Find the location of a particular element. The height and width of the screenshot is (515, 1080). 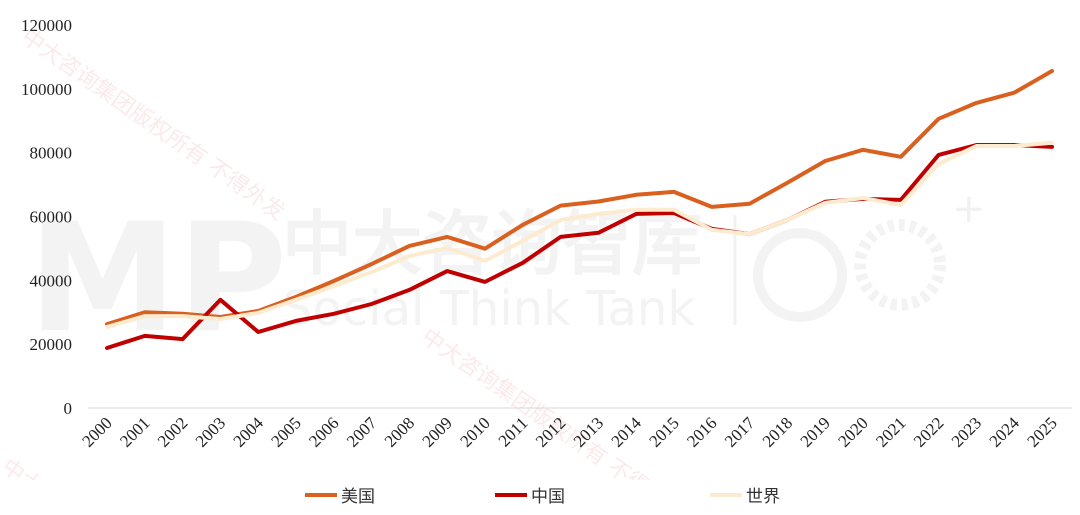

x-tick-label: 2005 is located at coordinates (285, 431).